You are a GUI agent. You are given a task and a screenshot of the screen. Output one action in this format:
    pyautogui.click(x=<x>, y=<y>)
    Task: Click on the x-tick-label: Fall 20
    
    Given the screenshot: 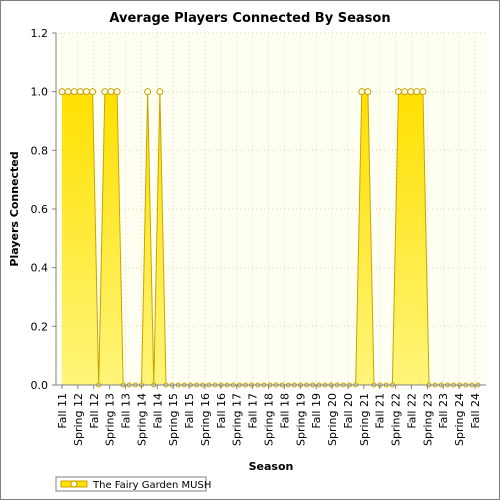 What is the action you would take?
    pyautogui.click(x=348, y=411)
    